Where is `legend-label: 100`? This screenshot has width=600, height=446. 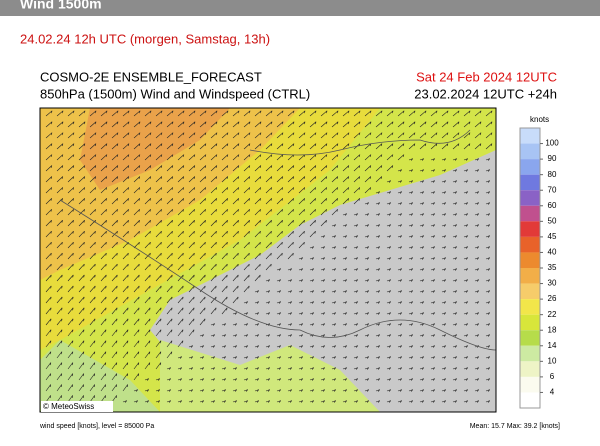
legend-label: 100 is located at coordinates (552, 143).